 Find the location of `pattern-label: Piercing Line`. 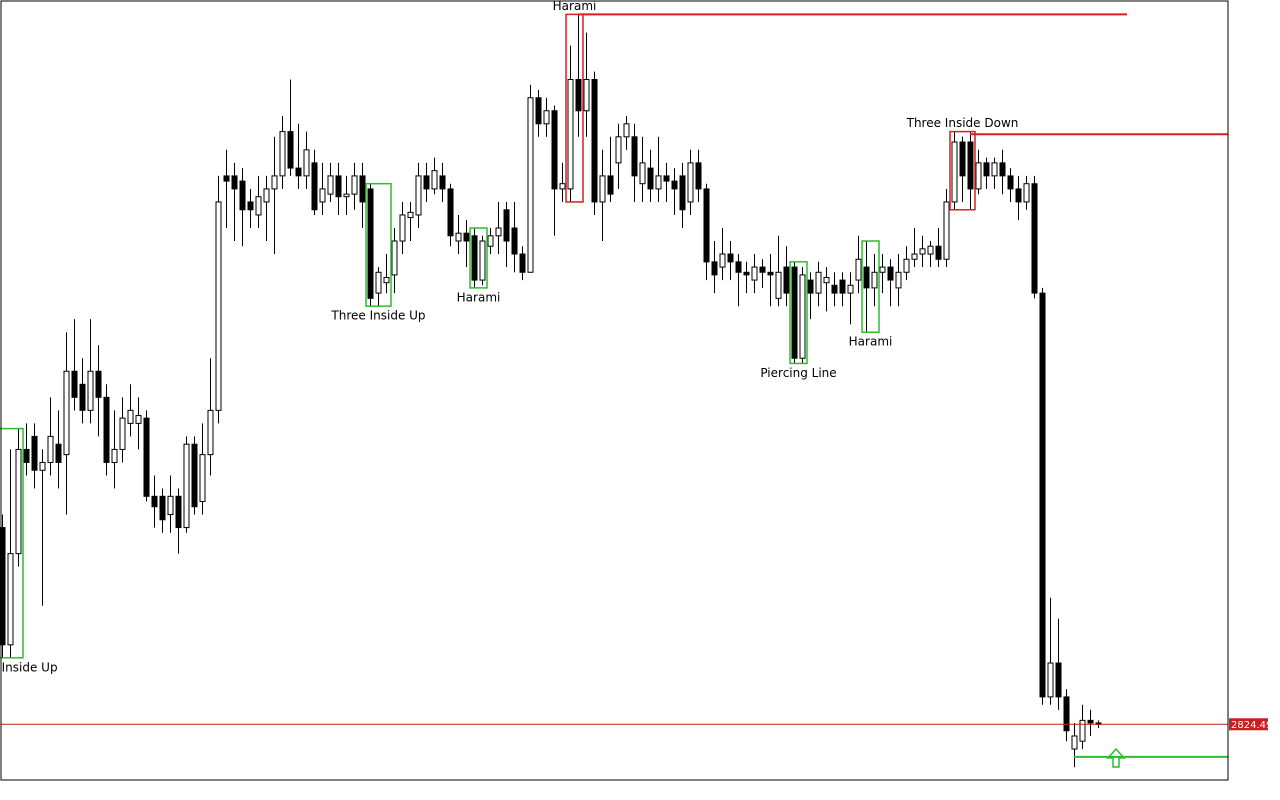

pattern-label: Piercing Line is located at coordinates (798, 373).